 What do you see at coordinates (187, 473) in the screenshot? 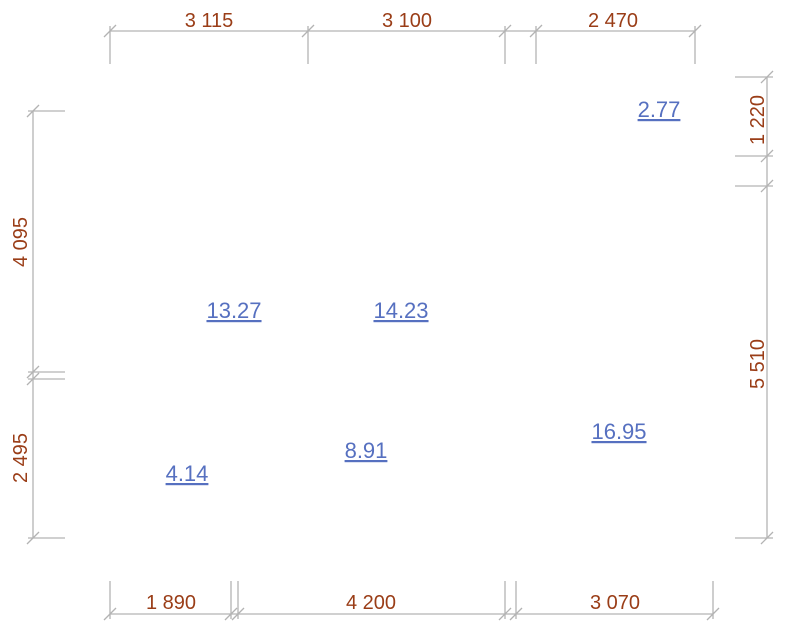
I see `room-area-label-4: 4.14` at bounding box center [187, 473].